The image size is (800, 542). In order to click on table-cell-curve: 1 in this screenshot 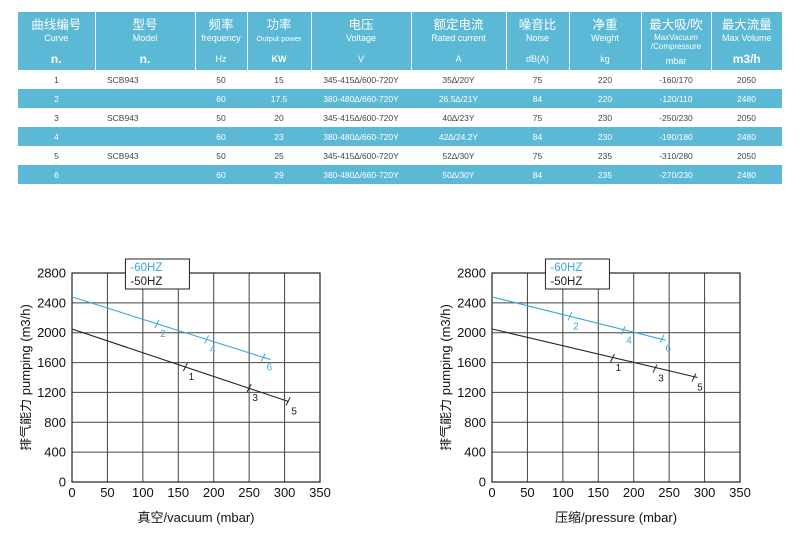, I will do `click(56, 79)`.